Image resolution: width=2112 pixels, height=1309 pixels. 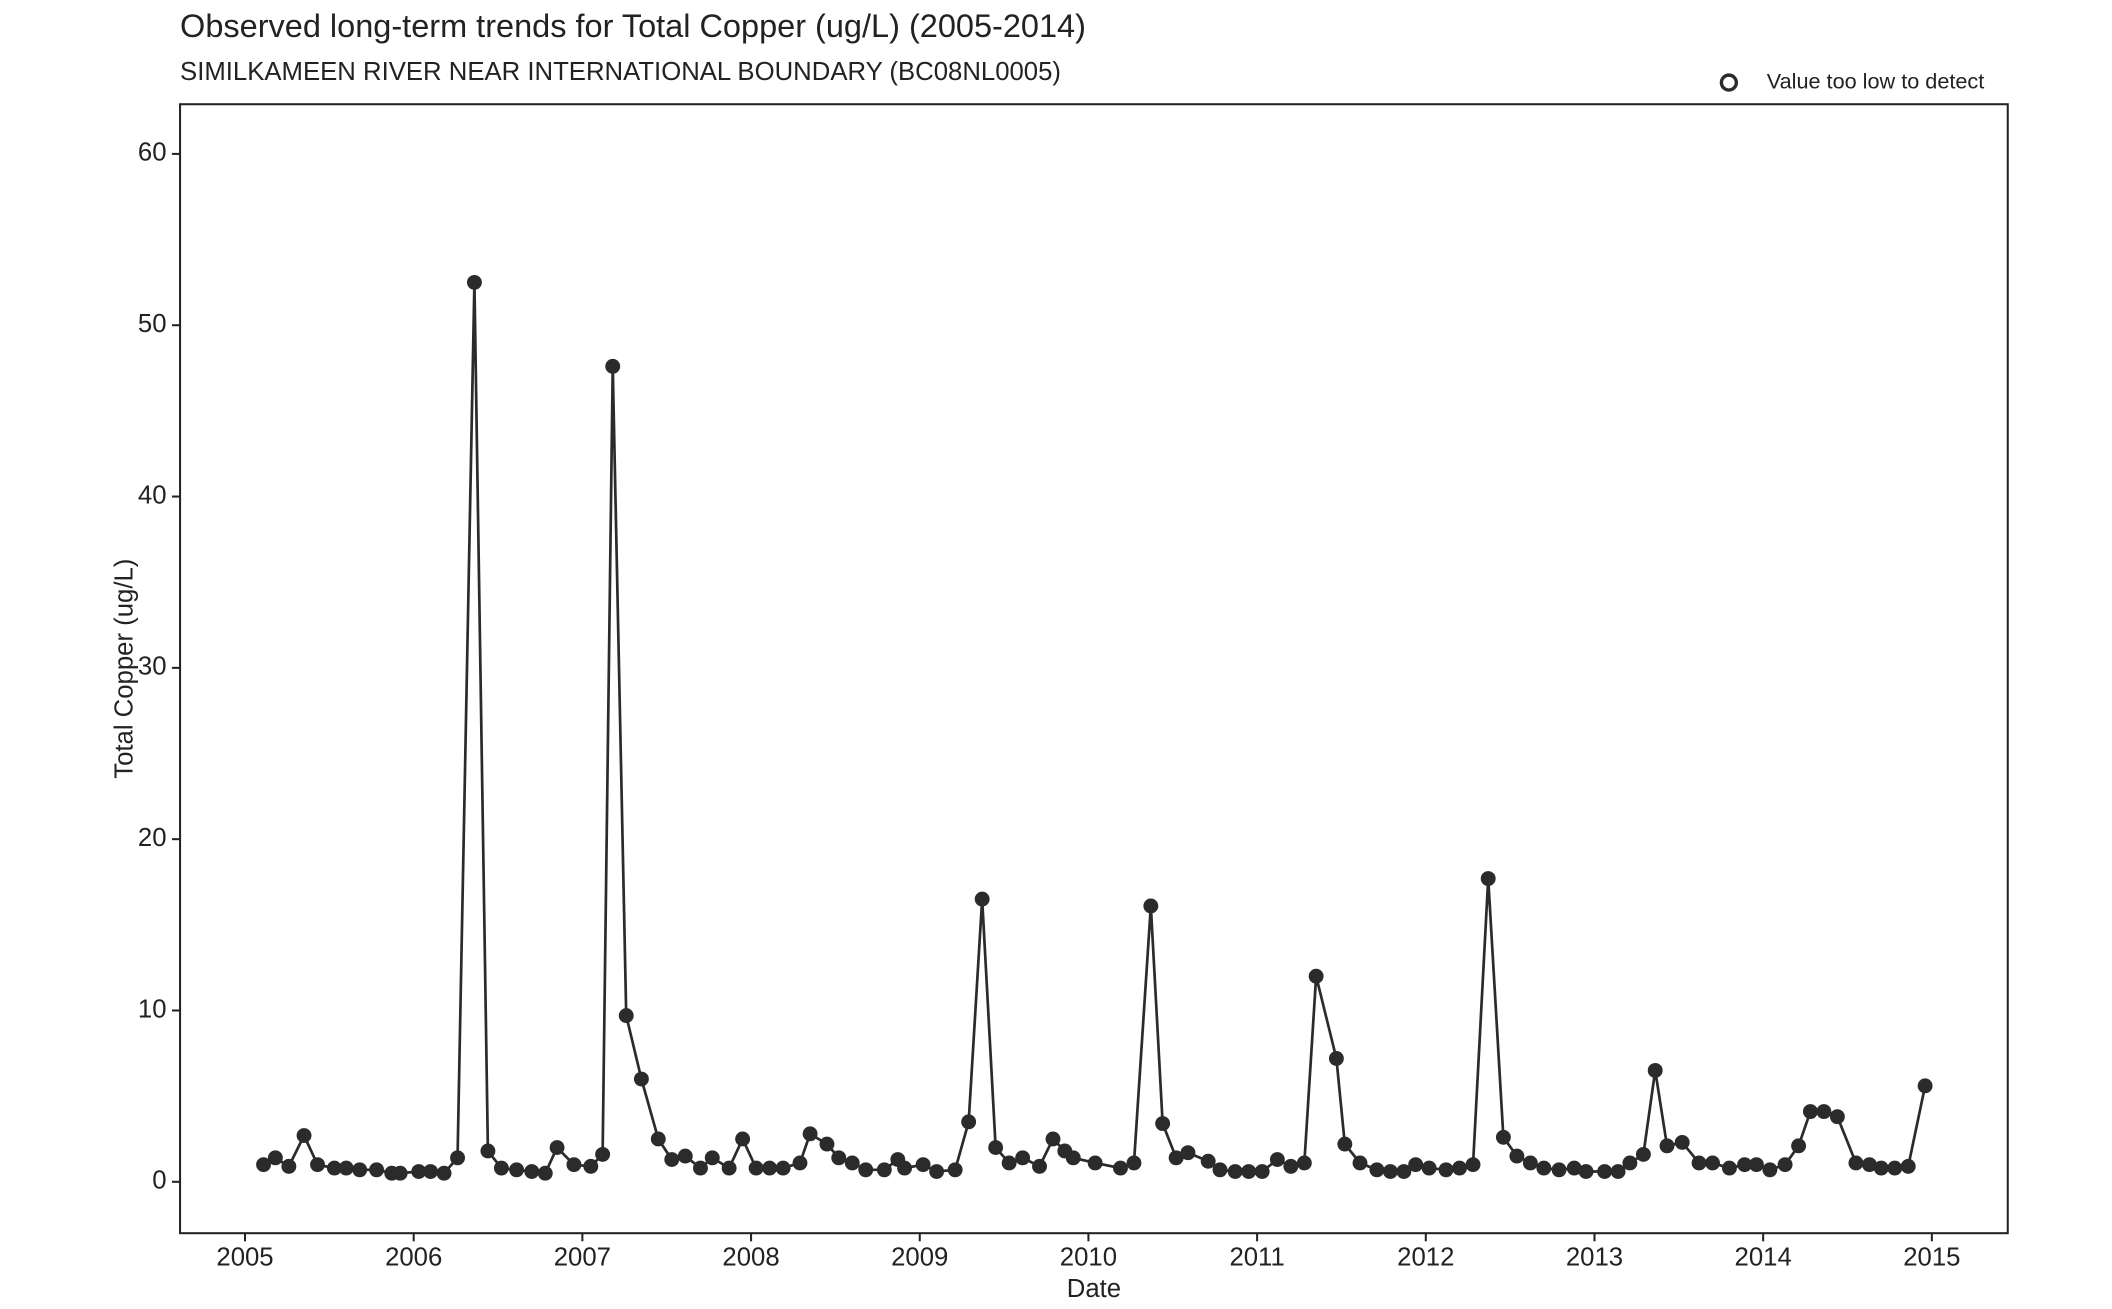 What do you see at coordinates (152, 1009) in the screenshot?
I see `y-tick-label: 10` at bounding box center [152, 1009].